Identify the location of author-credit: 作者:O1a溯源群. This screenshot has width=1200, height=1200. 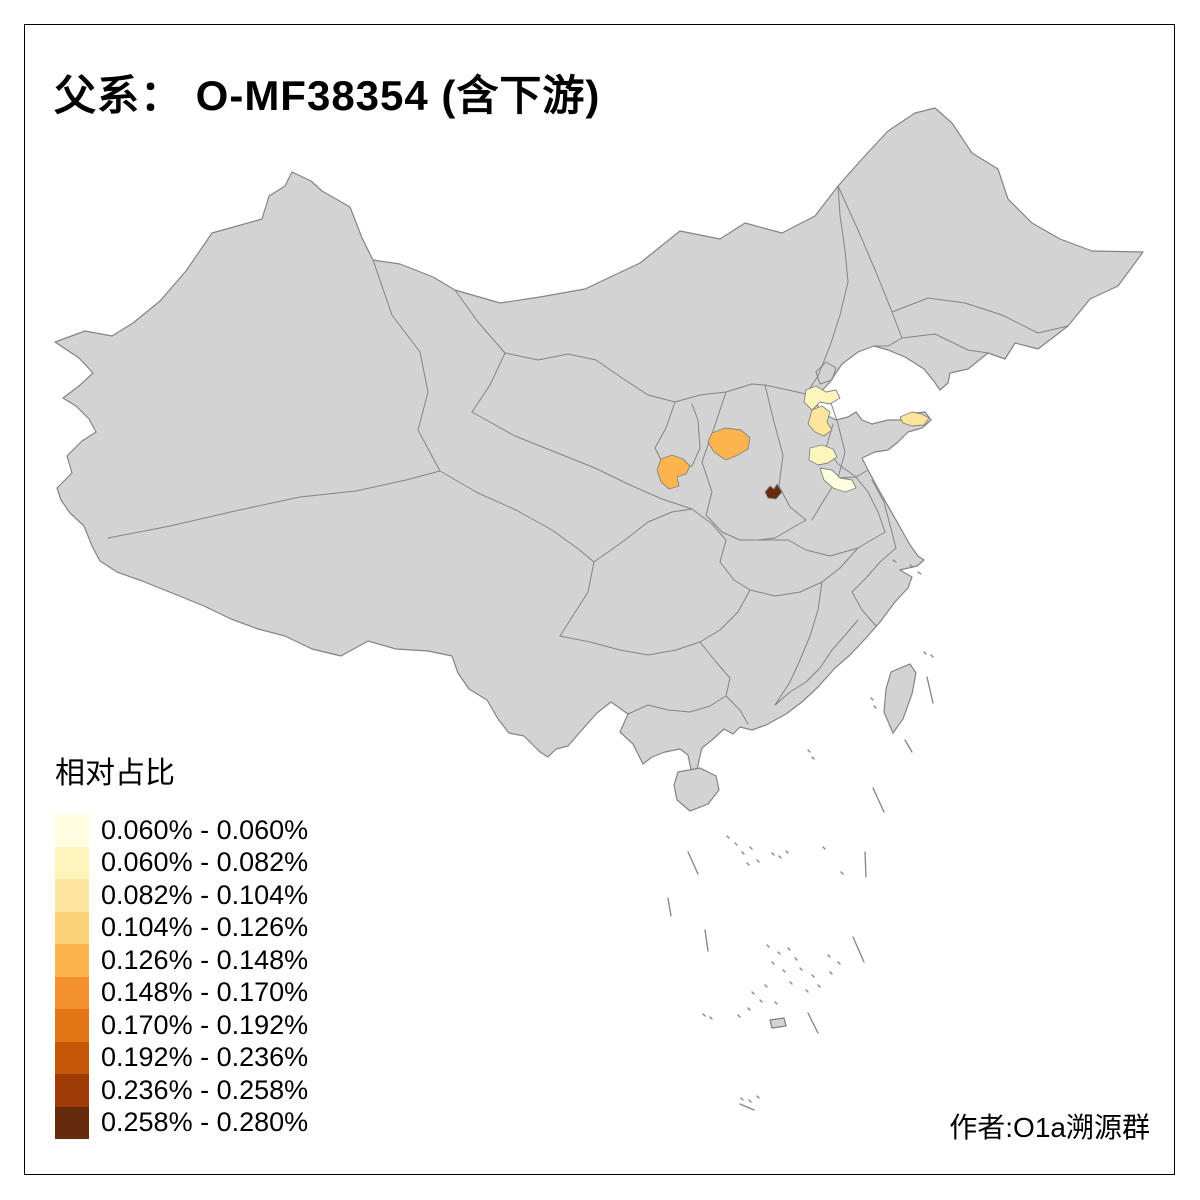
(1049, 1127).